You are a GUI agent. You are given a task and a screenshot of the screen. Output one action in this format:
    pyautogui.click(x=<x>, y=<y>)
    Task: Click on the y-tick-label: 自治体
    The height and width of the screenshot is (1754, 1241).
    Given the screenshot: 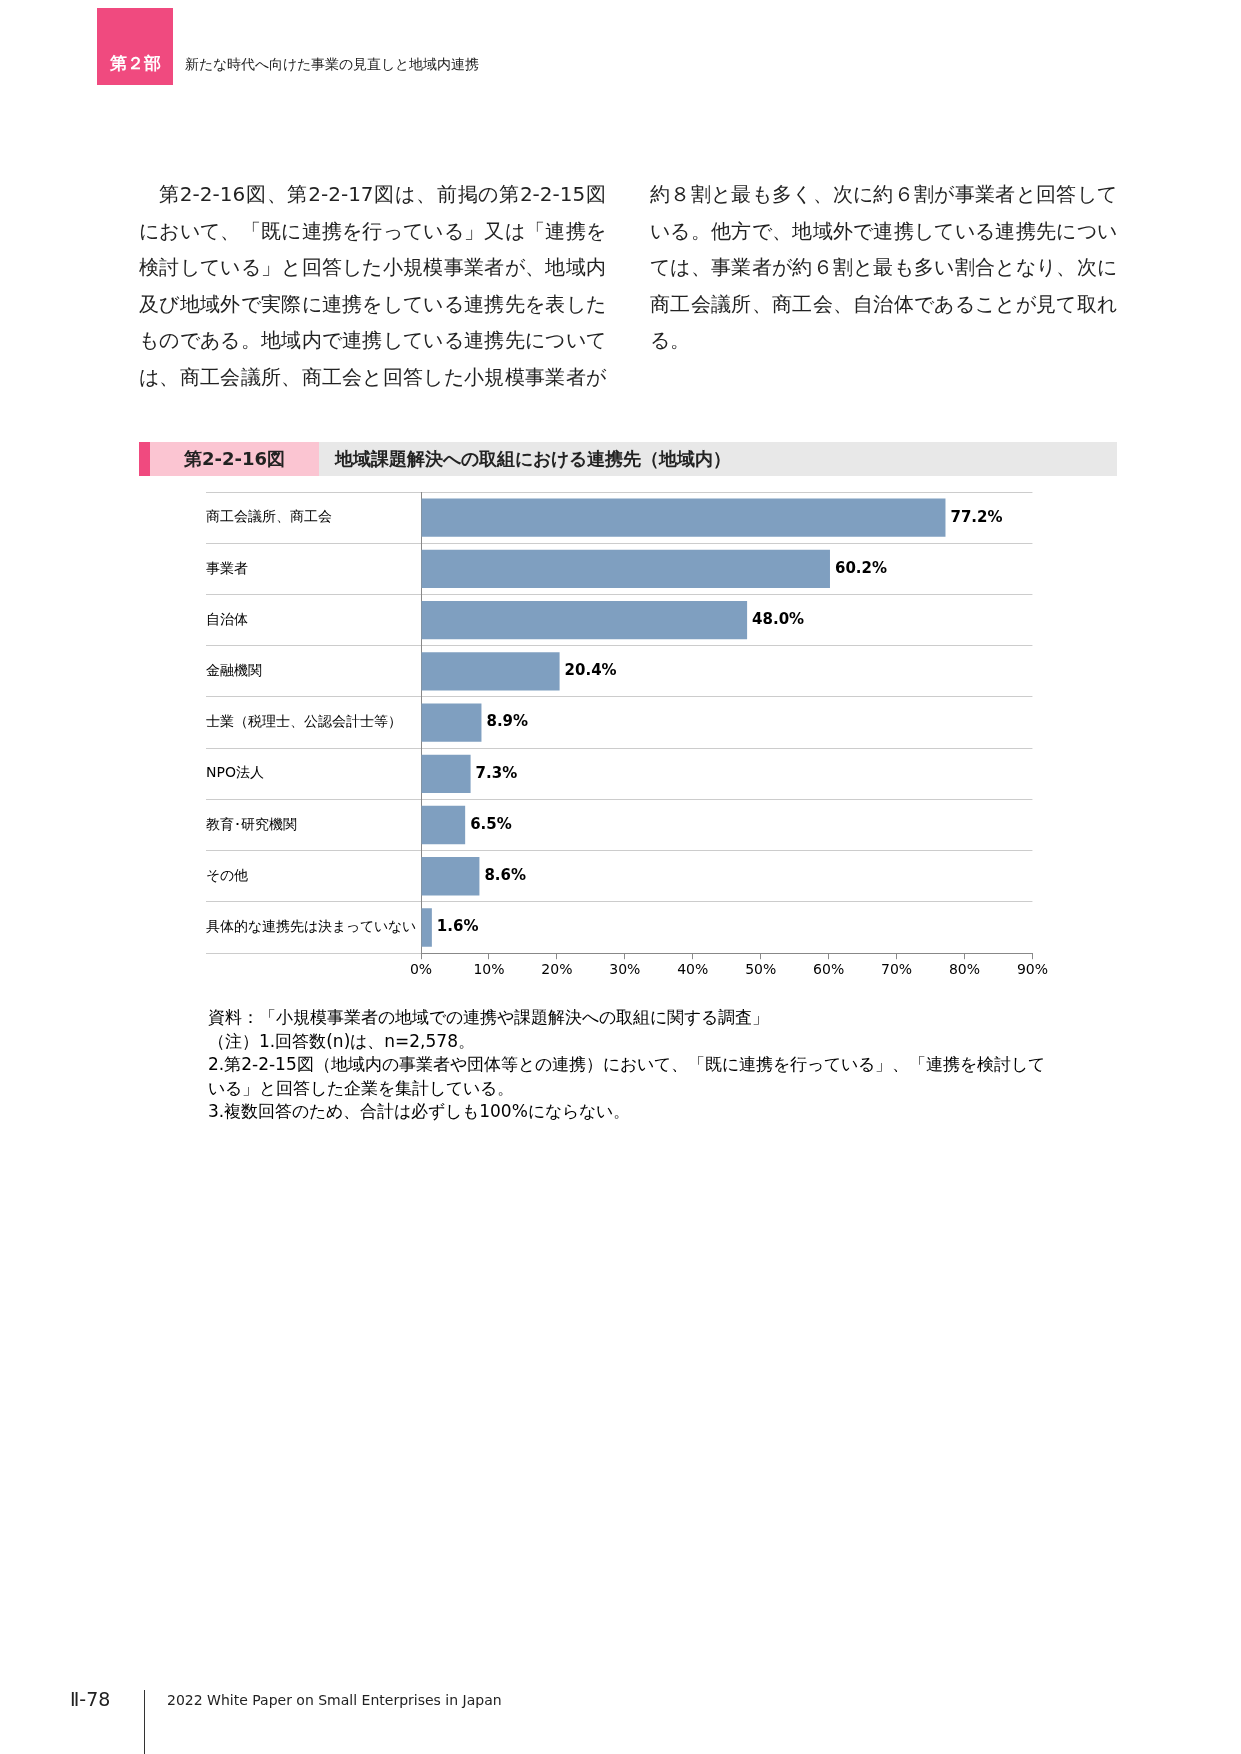 What is the action you would take?
    pyautogui.click(x=227, y=618)
    